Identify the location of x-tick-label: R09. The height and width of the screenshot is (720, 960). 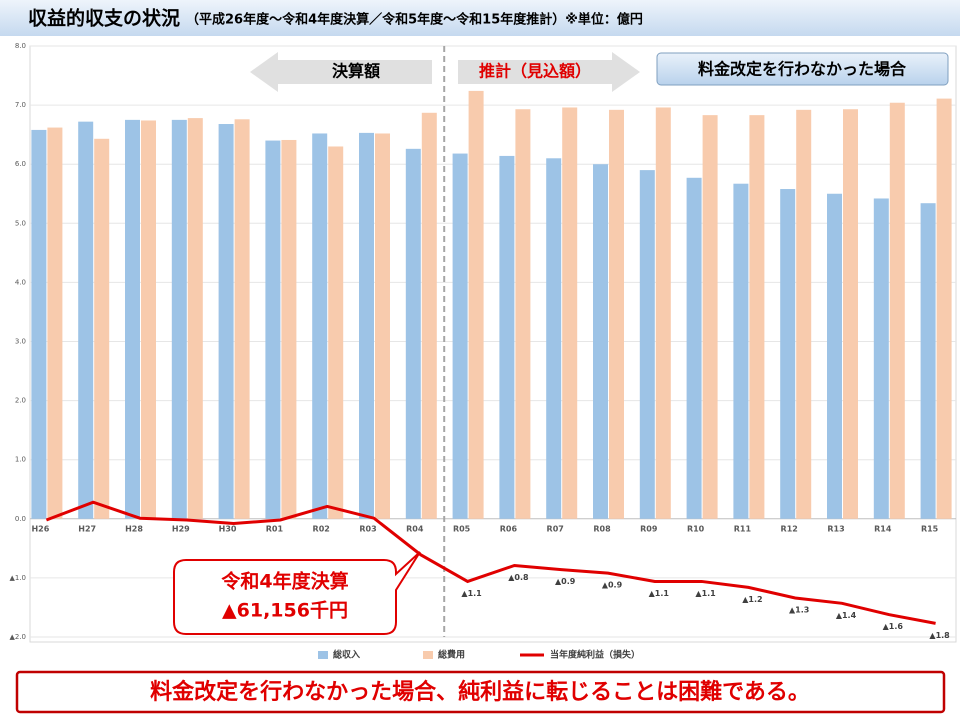
(649, 528).